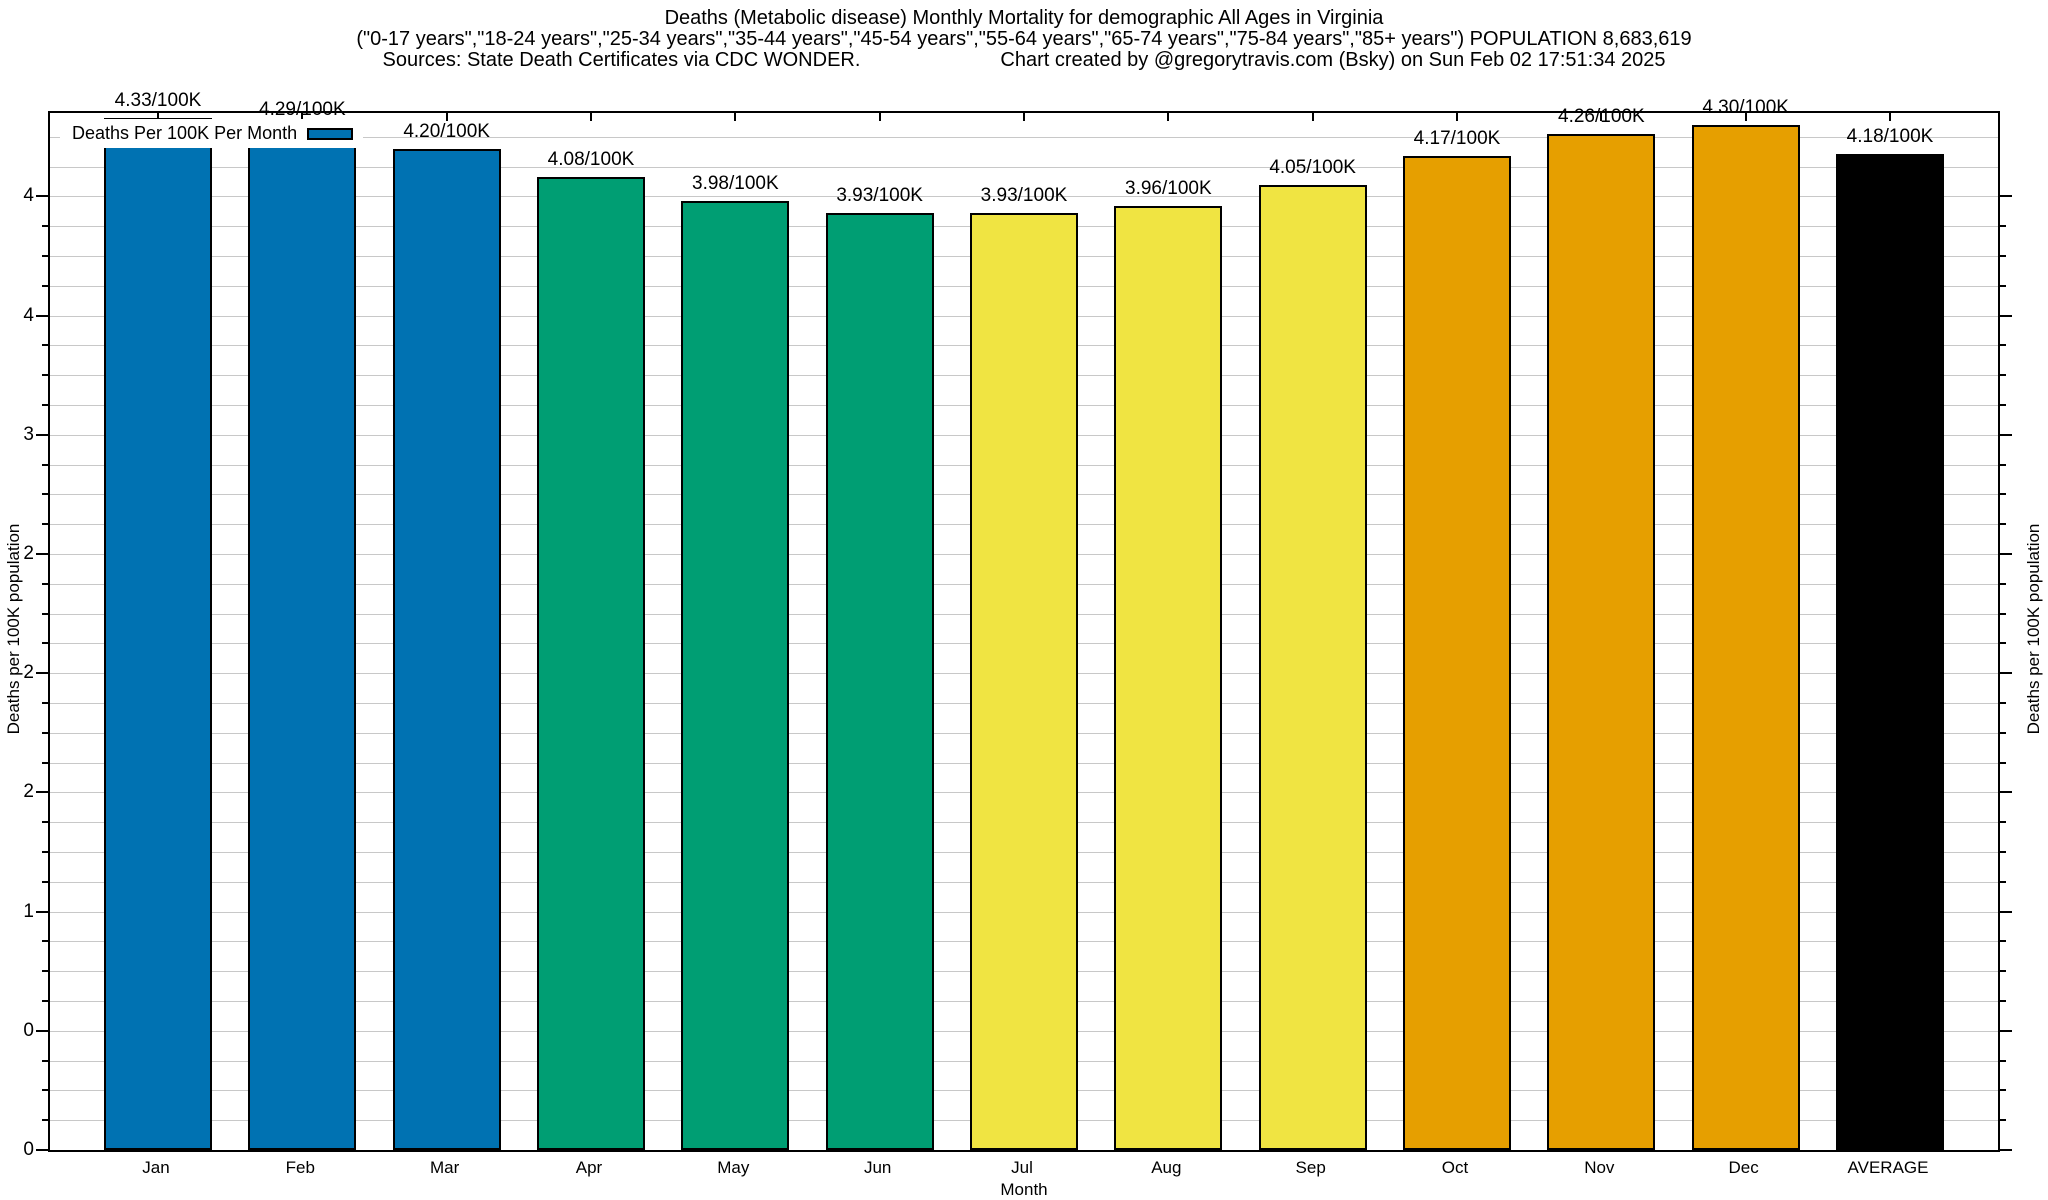 The image size is (2048, 1200). What do you see at coordinates (1743, 1167) in the screenshot?
I see `x-tick-label-dec: Dec` at bounding box center [1743, 1167].